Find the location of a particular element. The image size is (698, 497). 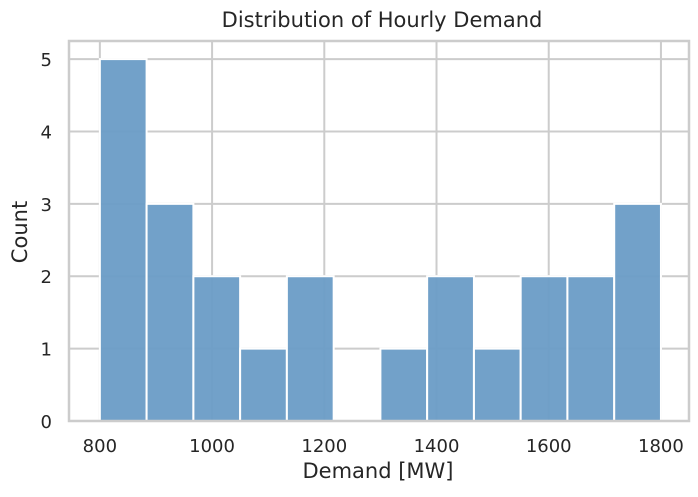

x-tick-label: 1400 is located at coordinates (437, 446).